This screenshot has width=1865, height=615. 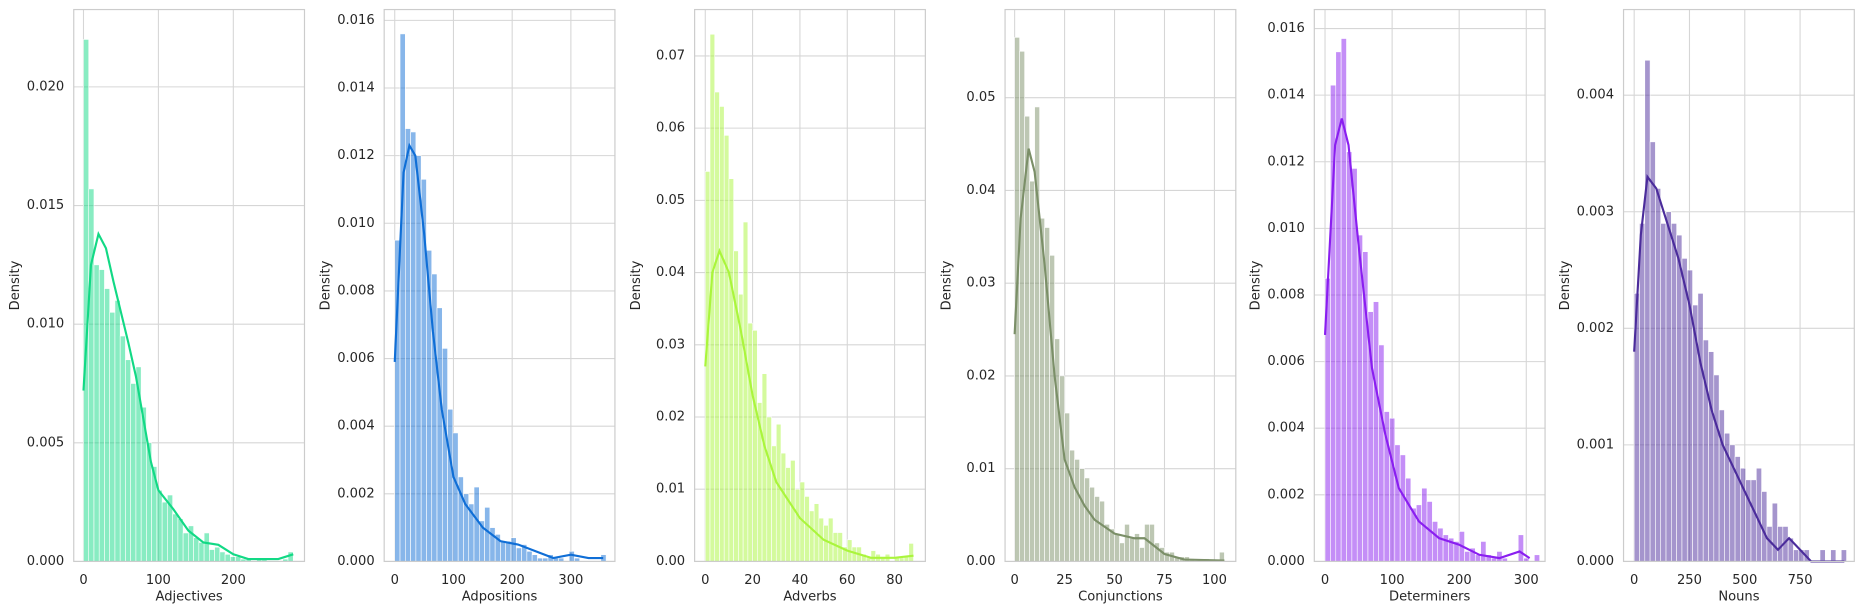 What do you see at coordinates (188, 597) in the screenshot?
I see `x-axis-label: Adjectives` at bounding box center [188, 597].